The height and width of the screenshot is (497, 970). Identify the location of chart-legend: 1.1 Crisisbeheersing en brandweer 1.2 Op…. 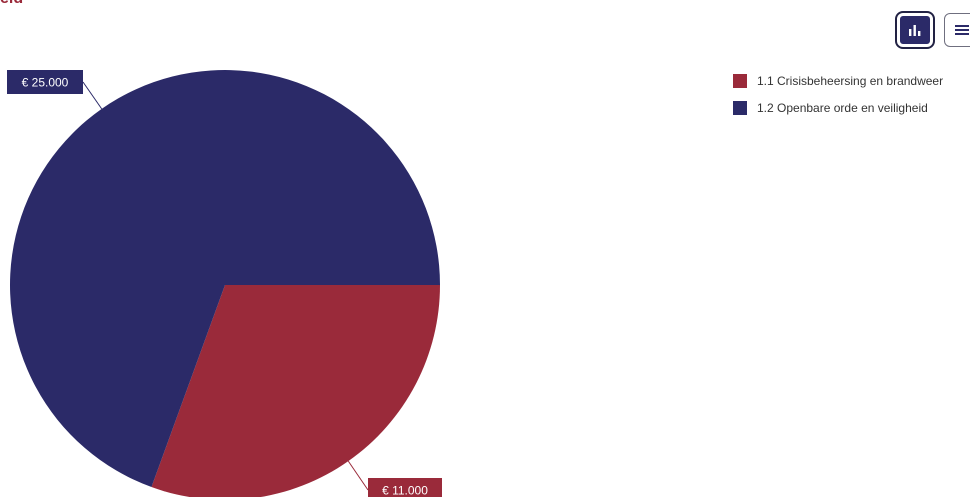
(838, 99).